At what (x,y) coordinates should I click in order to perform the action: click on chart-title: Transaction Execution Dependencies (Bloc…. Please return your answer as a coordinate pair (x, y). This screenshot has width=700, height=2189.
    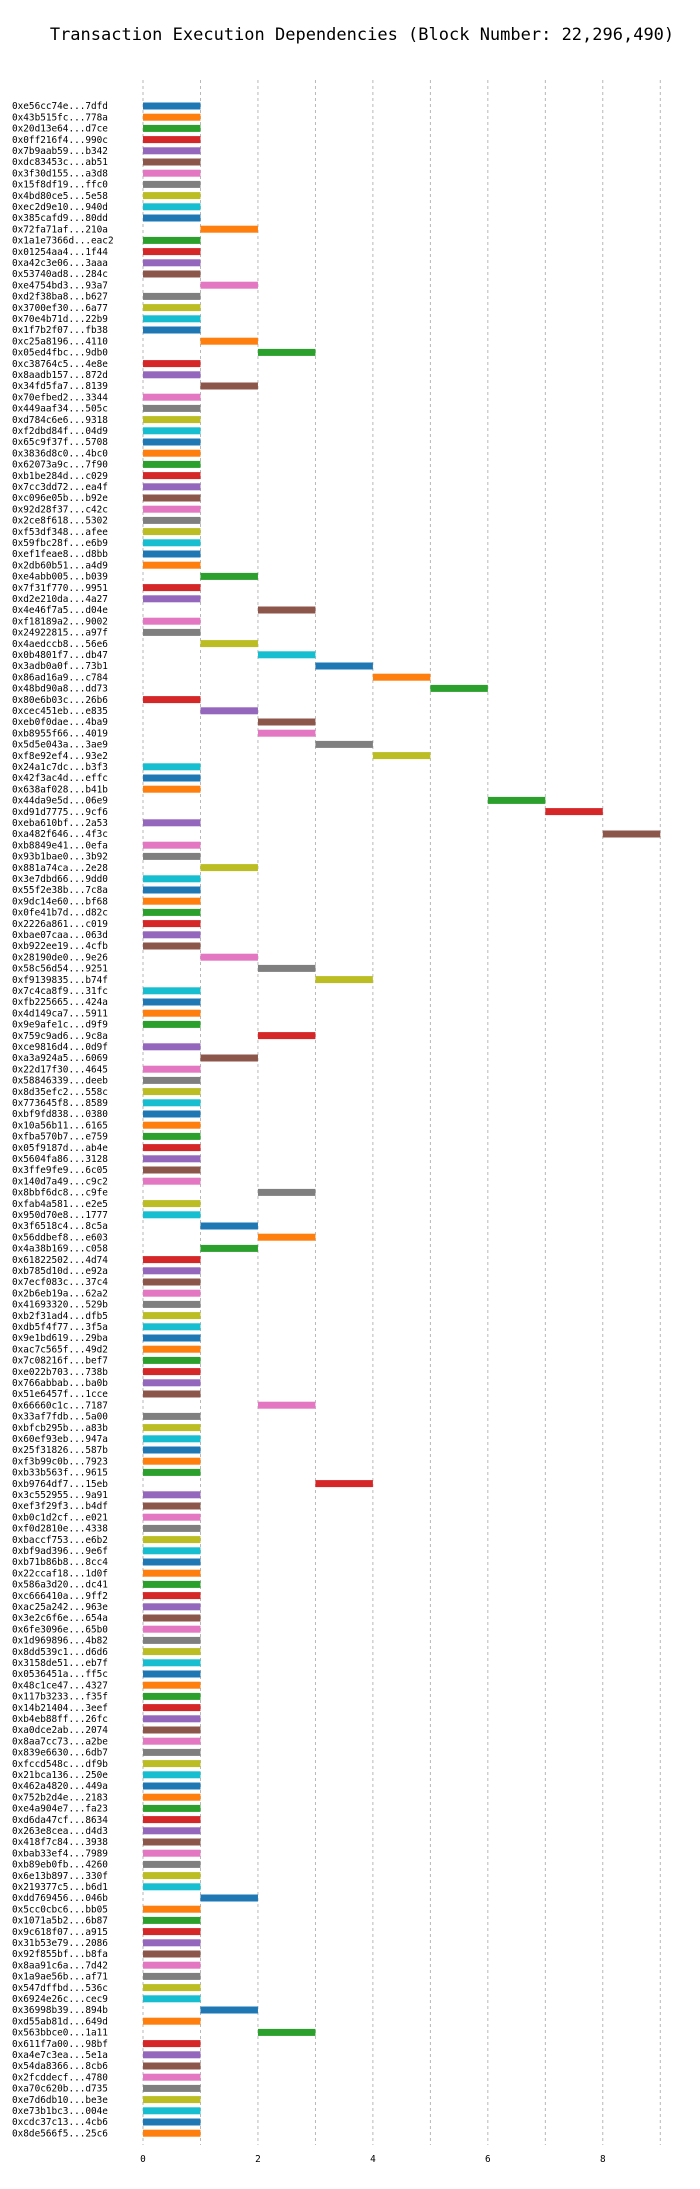
    Looking at the image, I should click on (362, 35).